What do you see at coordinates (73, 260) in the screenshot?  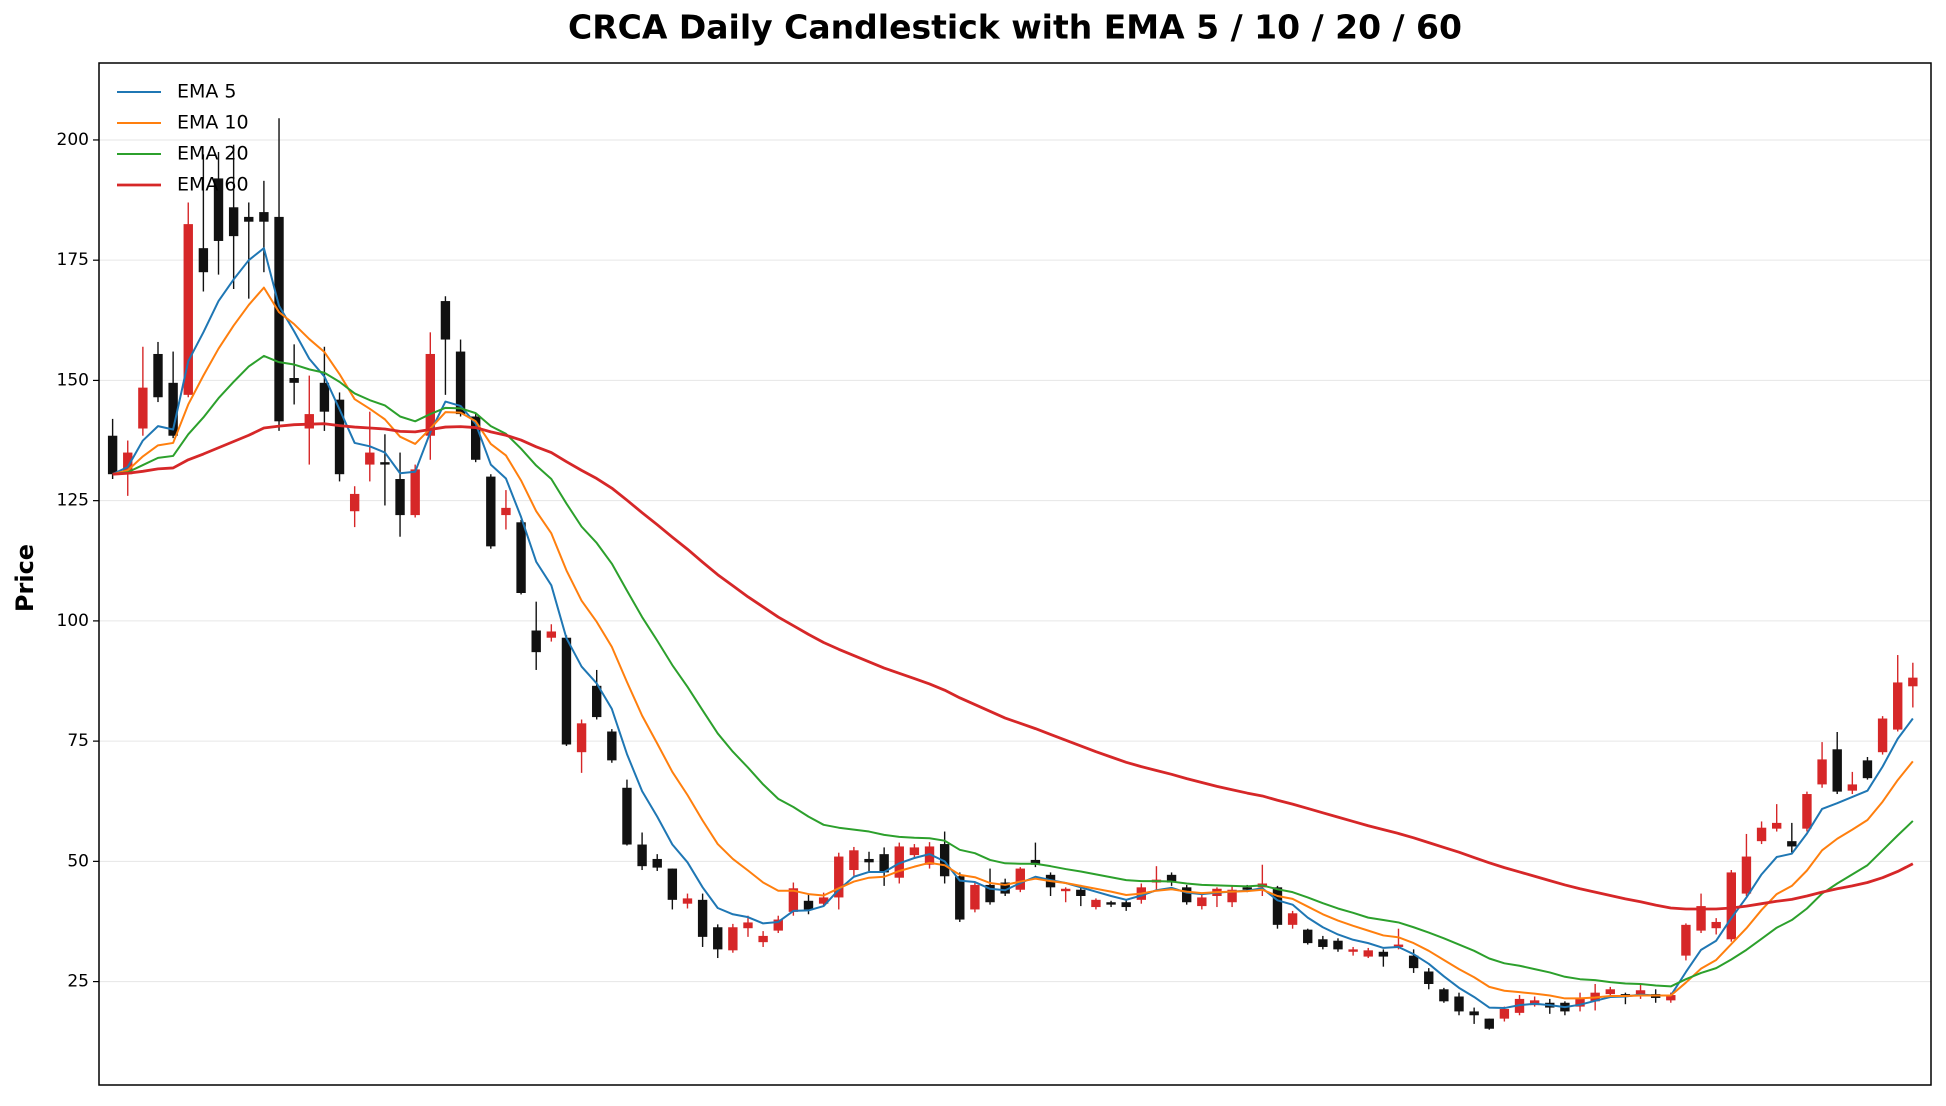 I see `y-tick-label: 175` at bounding box center [73, 260].